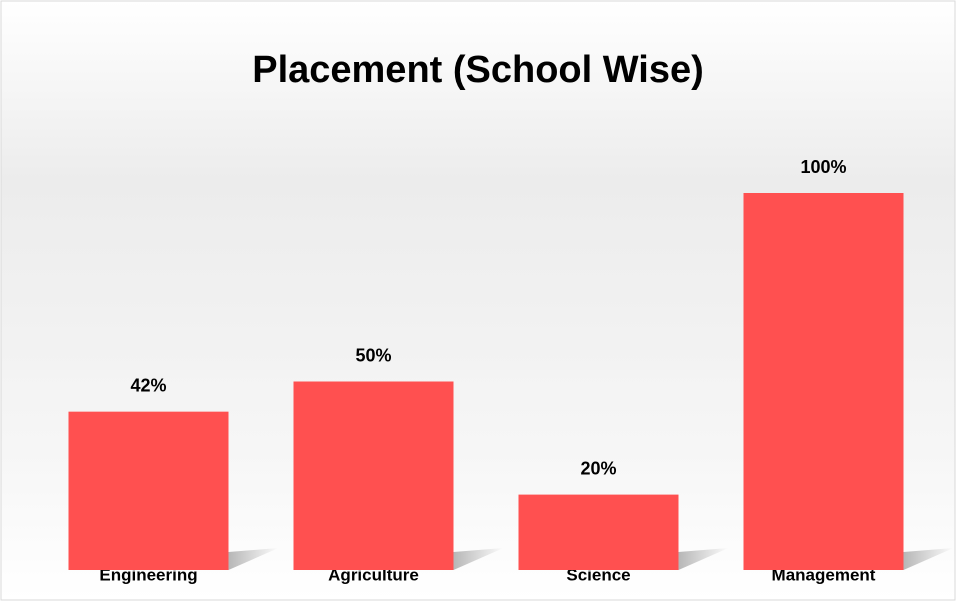  I want to click on data-label: 50%, so click(373, 355).